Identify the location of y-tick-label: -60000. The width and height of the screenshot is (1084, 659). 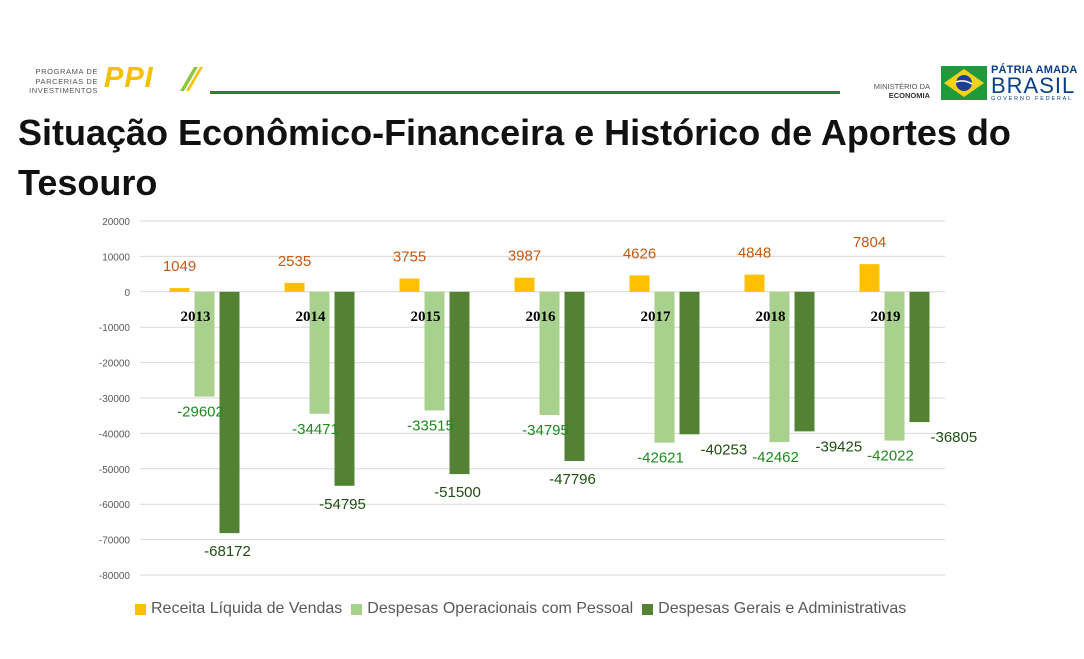
(115, 505).